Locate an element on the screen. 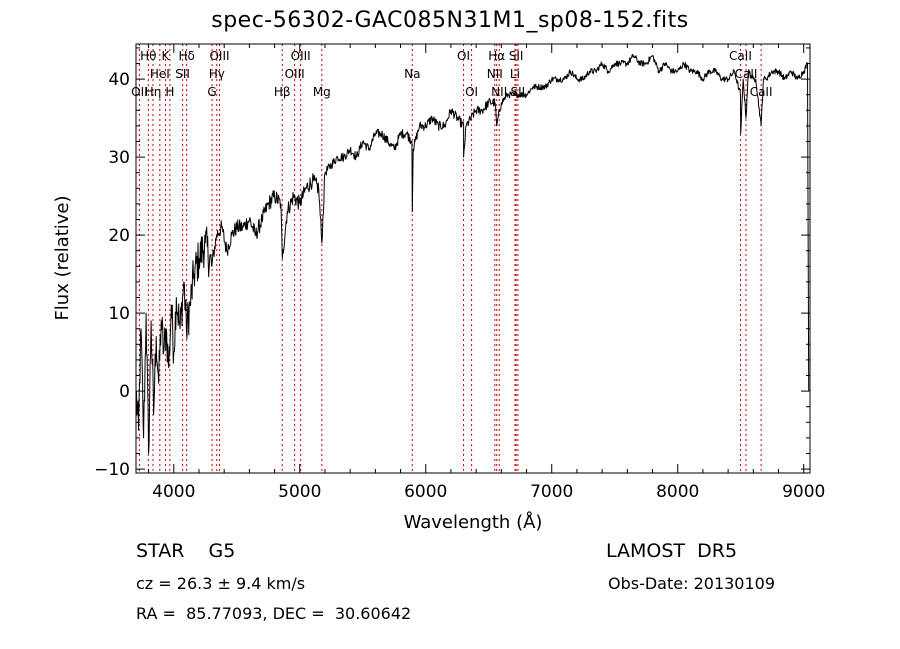 The height and width of the screenshot is (649, 900). line-marker-label-13: OIII is located at coordinates (301, 56).